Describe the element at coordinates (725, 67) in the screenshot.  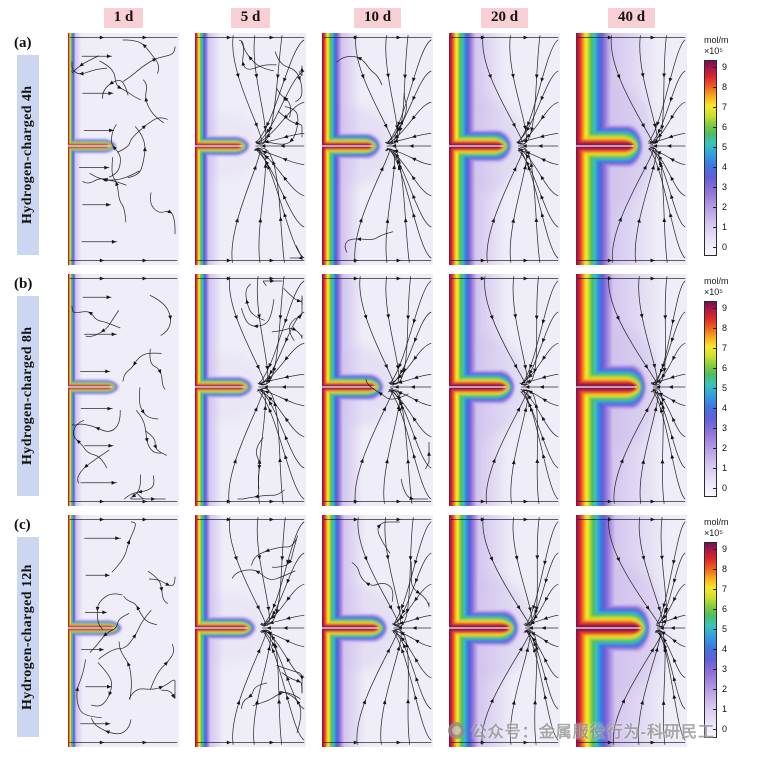
I see `colorbar-tick-label: 9` at that location.